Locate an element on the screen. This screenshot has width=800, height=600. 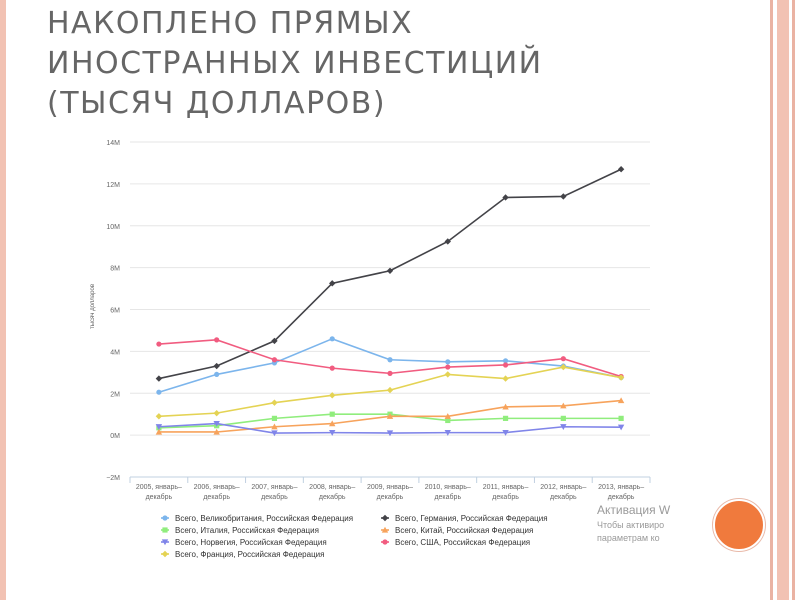
x-tick-label-2-0: 2007, январь– is located at coordinates (274, 487).